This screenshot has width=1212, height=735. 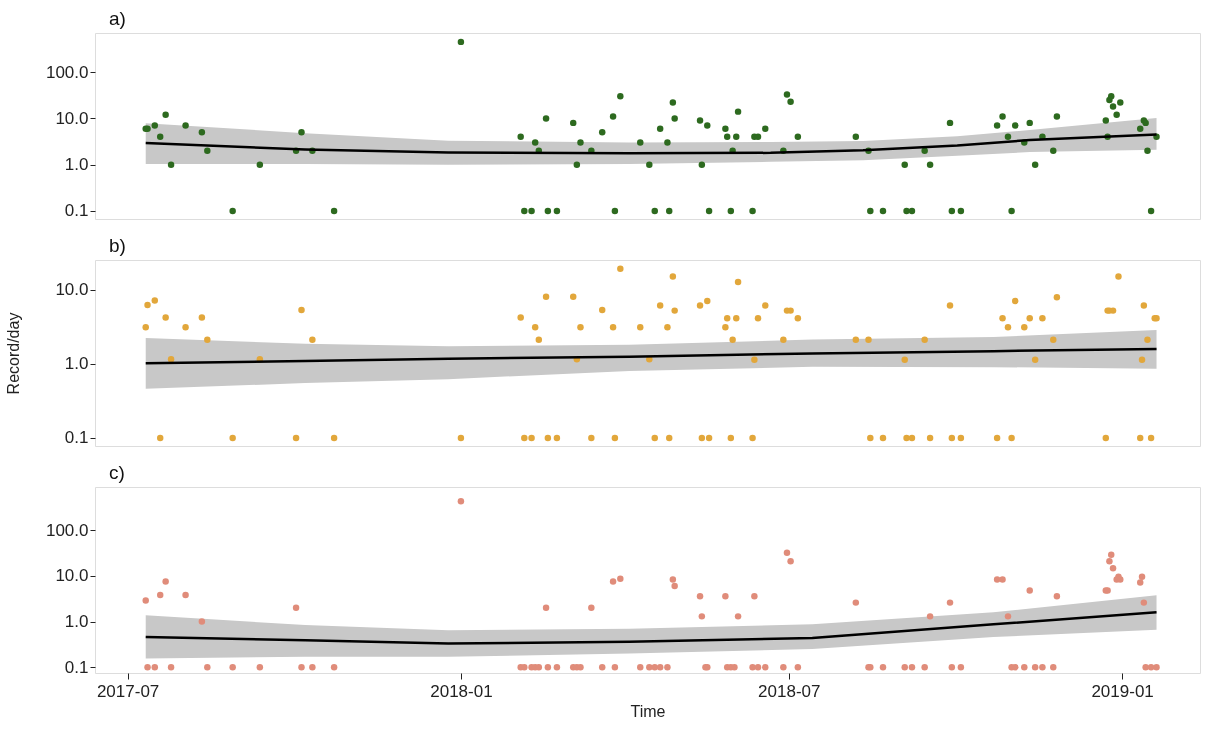 I want to click on chart-title: a), so click(x=117, y=18).